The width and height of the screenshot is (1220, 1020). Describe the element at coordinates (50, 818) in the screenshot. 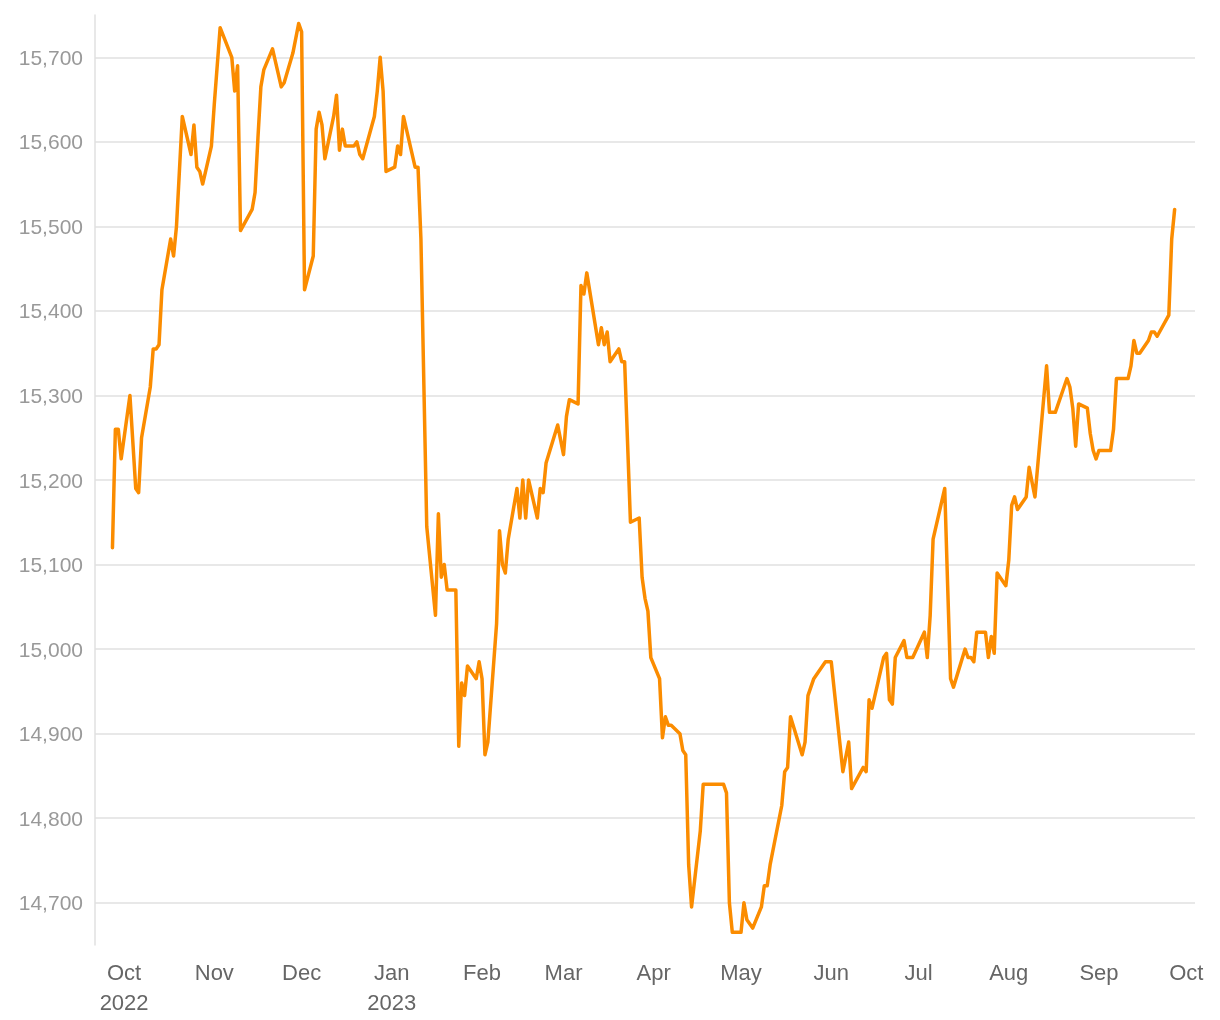

I see `y-tick-label: 14,800` at that location.